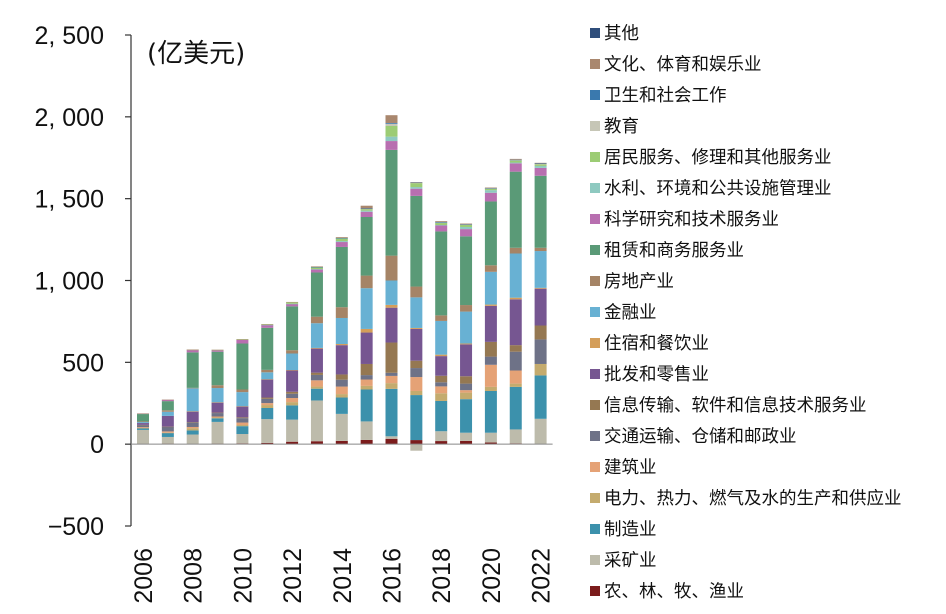  I want to click on y-tick-label: 500, so click(83, 363).